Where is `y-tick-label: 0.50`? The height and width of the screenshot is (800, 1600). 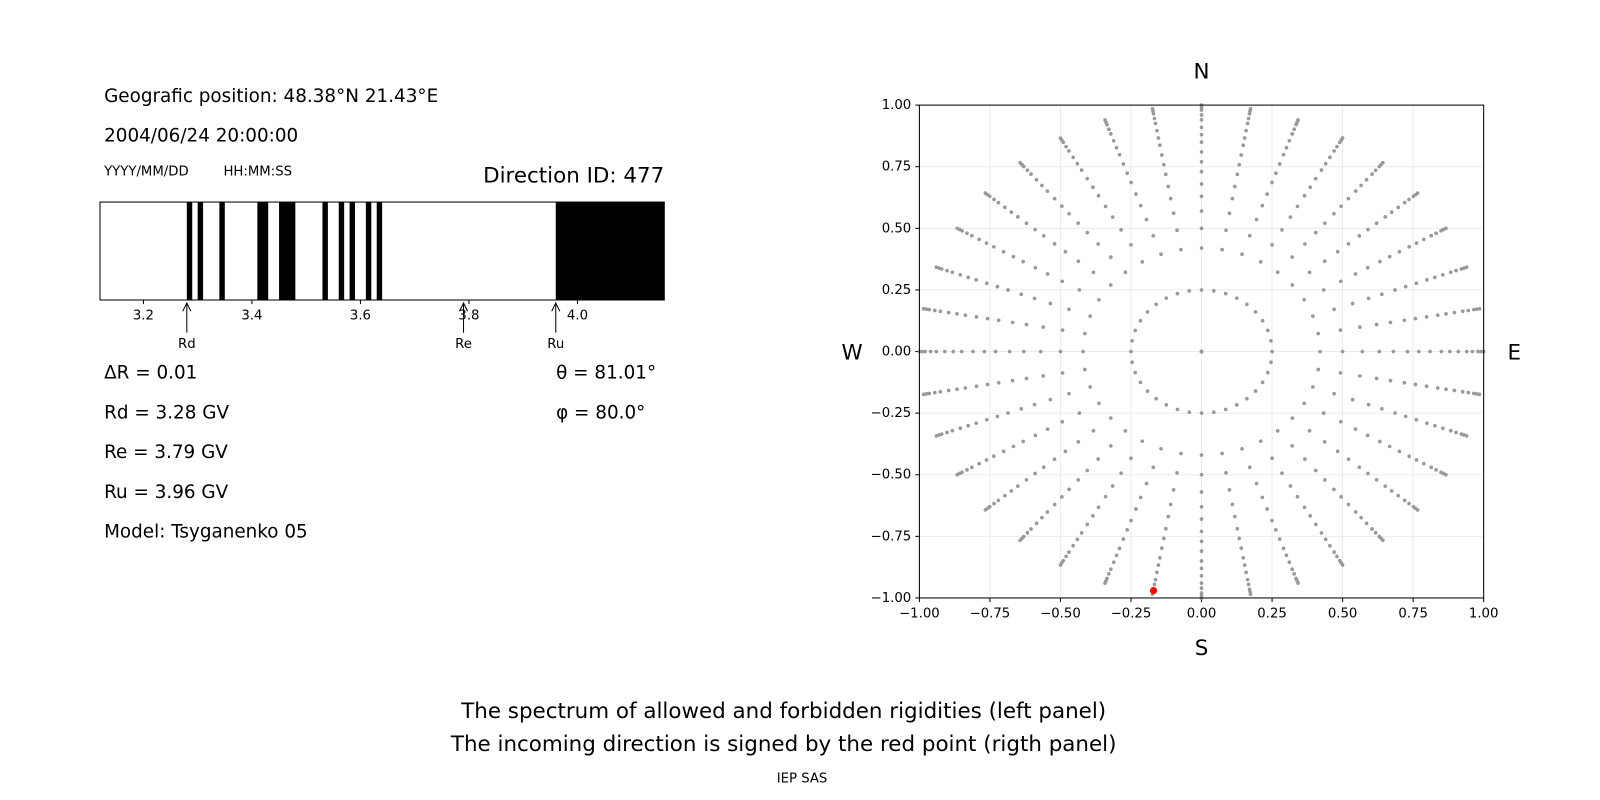
y-tick-label: 0.50 is located at coordinates (897, 228).